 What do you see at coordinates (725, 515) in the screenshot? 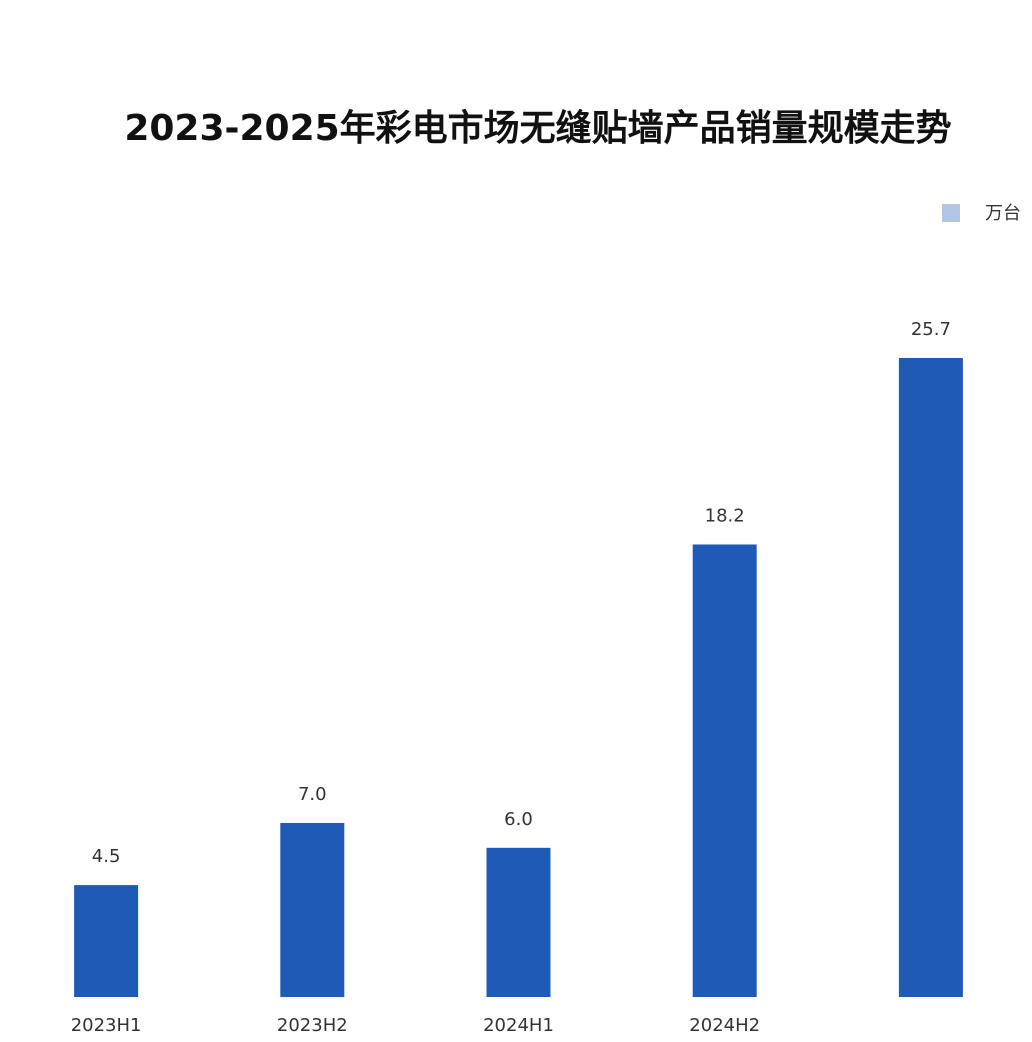
I see `value-label: 18.2` at bounding box center [725, 515].